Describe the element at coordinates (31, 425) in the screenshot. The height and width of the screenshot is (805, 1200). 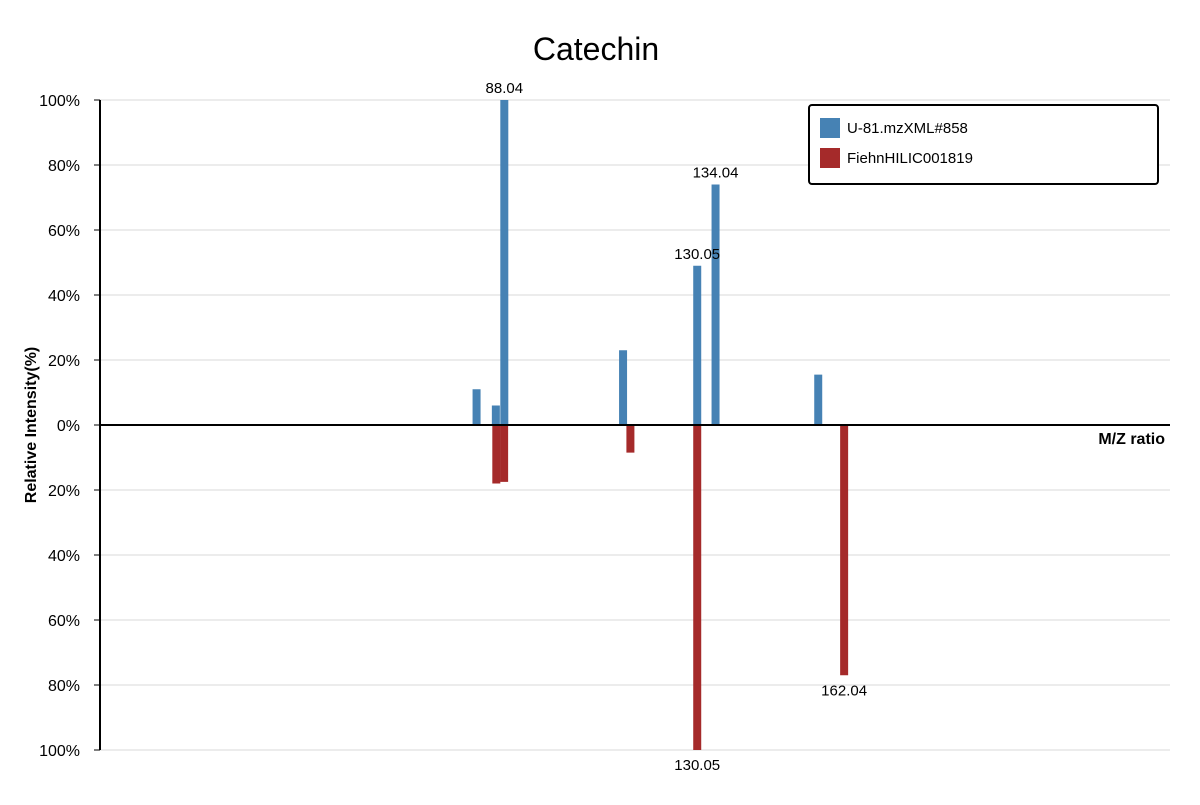
I see `y-axis-title: Relative Intensity(%)` at that location.